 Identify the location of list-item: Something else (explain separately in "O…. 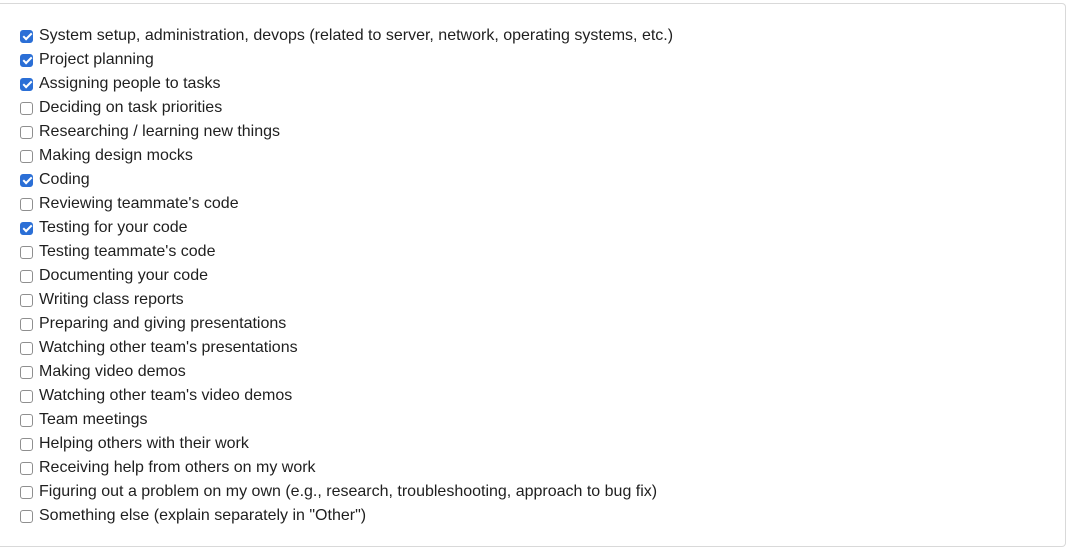
(346, 516).